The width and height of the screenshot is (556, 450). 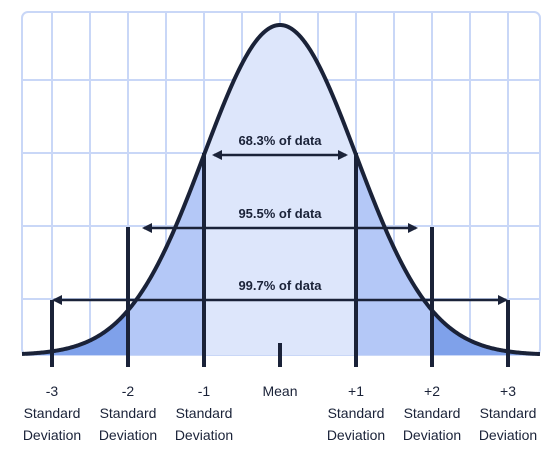 What do you see at coordinates (279, 391) in the screenshot?
I see `tick-label: Mean` at bounding box center [279, 391].